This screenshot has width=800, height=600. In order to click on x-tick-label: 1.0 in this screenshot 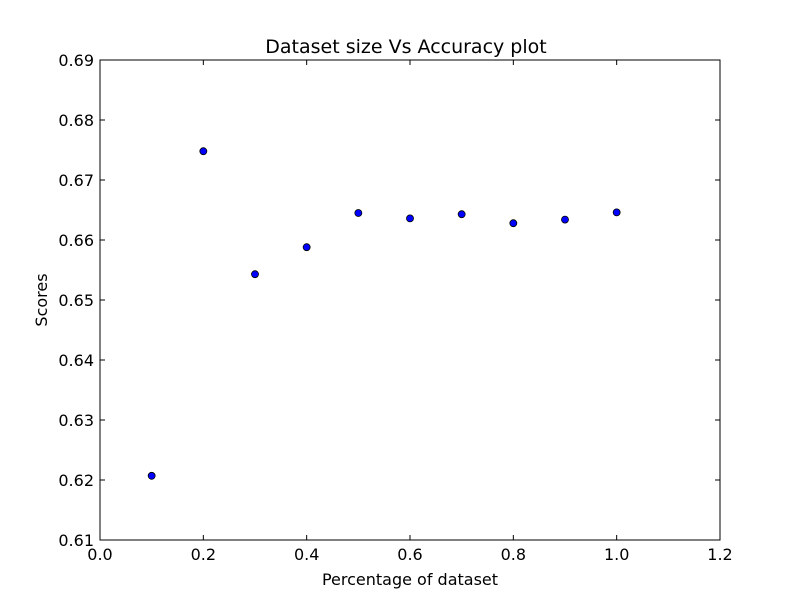, I will do `click(616, 554)`.